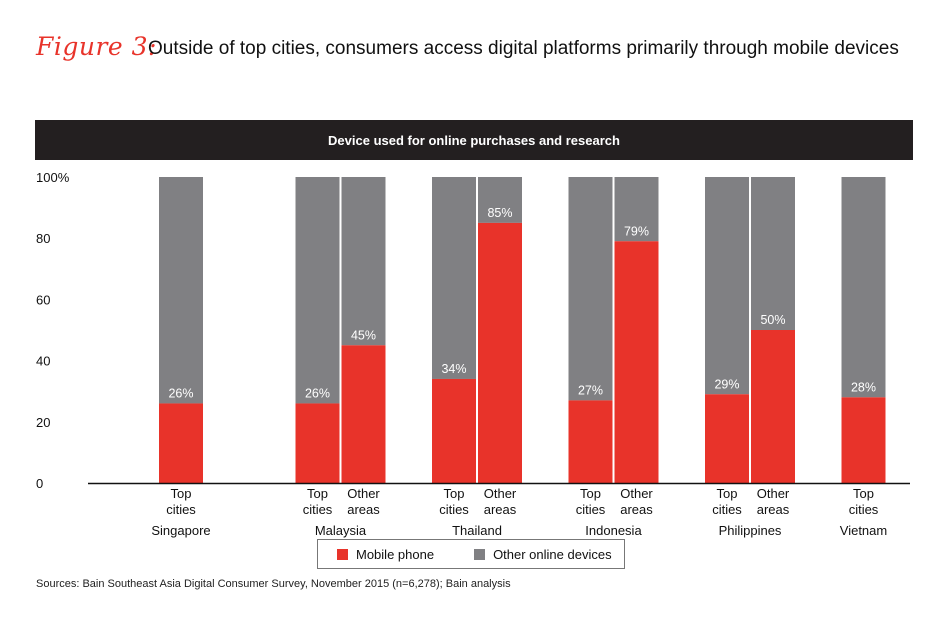 This screenshot has height=628, width=950. I want to click on country-label: Singapore, so click(180, 530).